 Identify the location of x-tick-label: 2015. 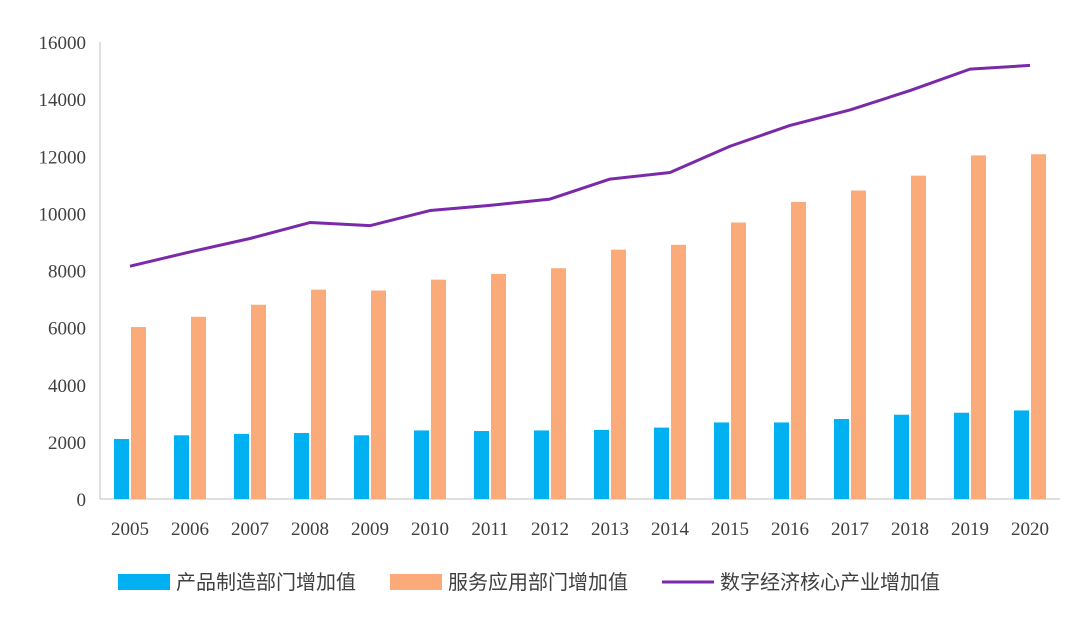
(730, 529).